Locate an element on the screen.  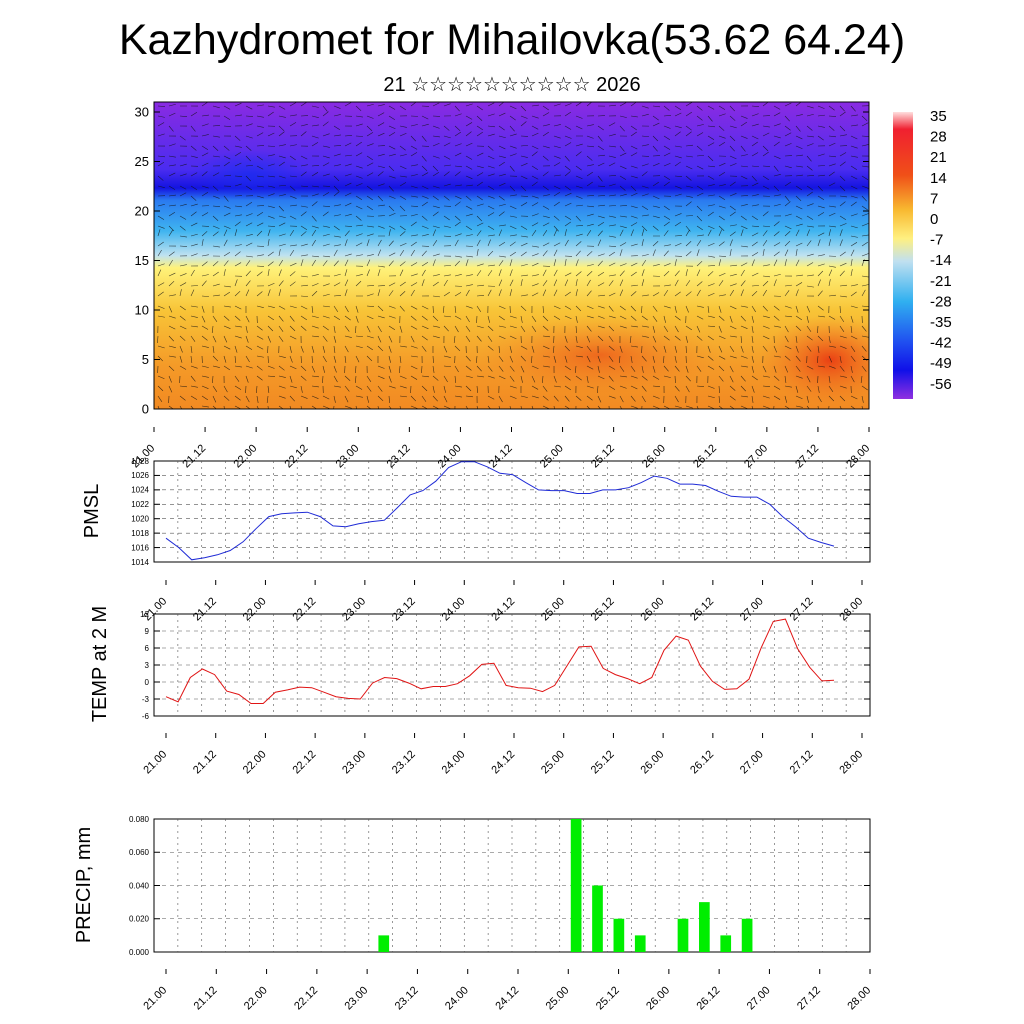
x-tick-label: 23.00 is located at coordinates (356, 998).